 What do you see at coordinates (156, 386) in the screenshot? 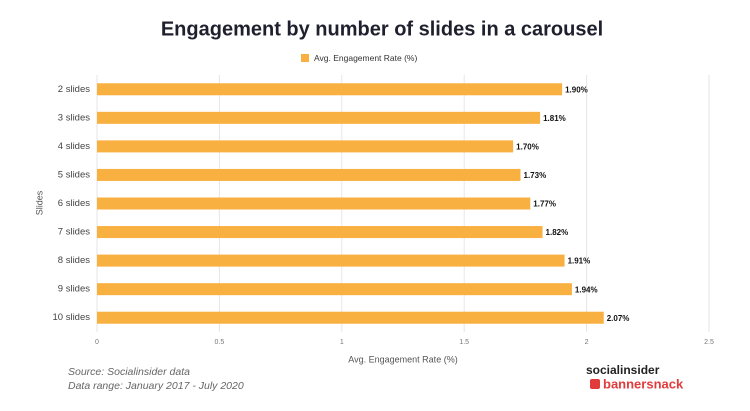
I see `footer-date-range: Data range: January 2017 - July 2020` at bounding box center [156, 386].